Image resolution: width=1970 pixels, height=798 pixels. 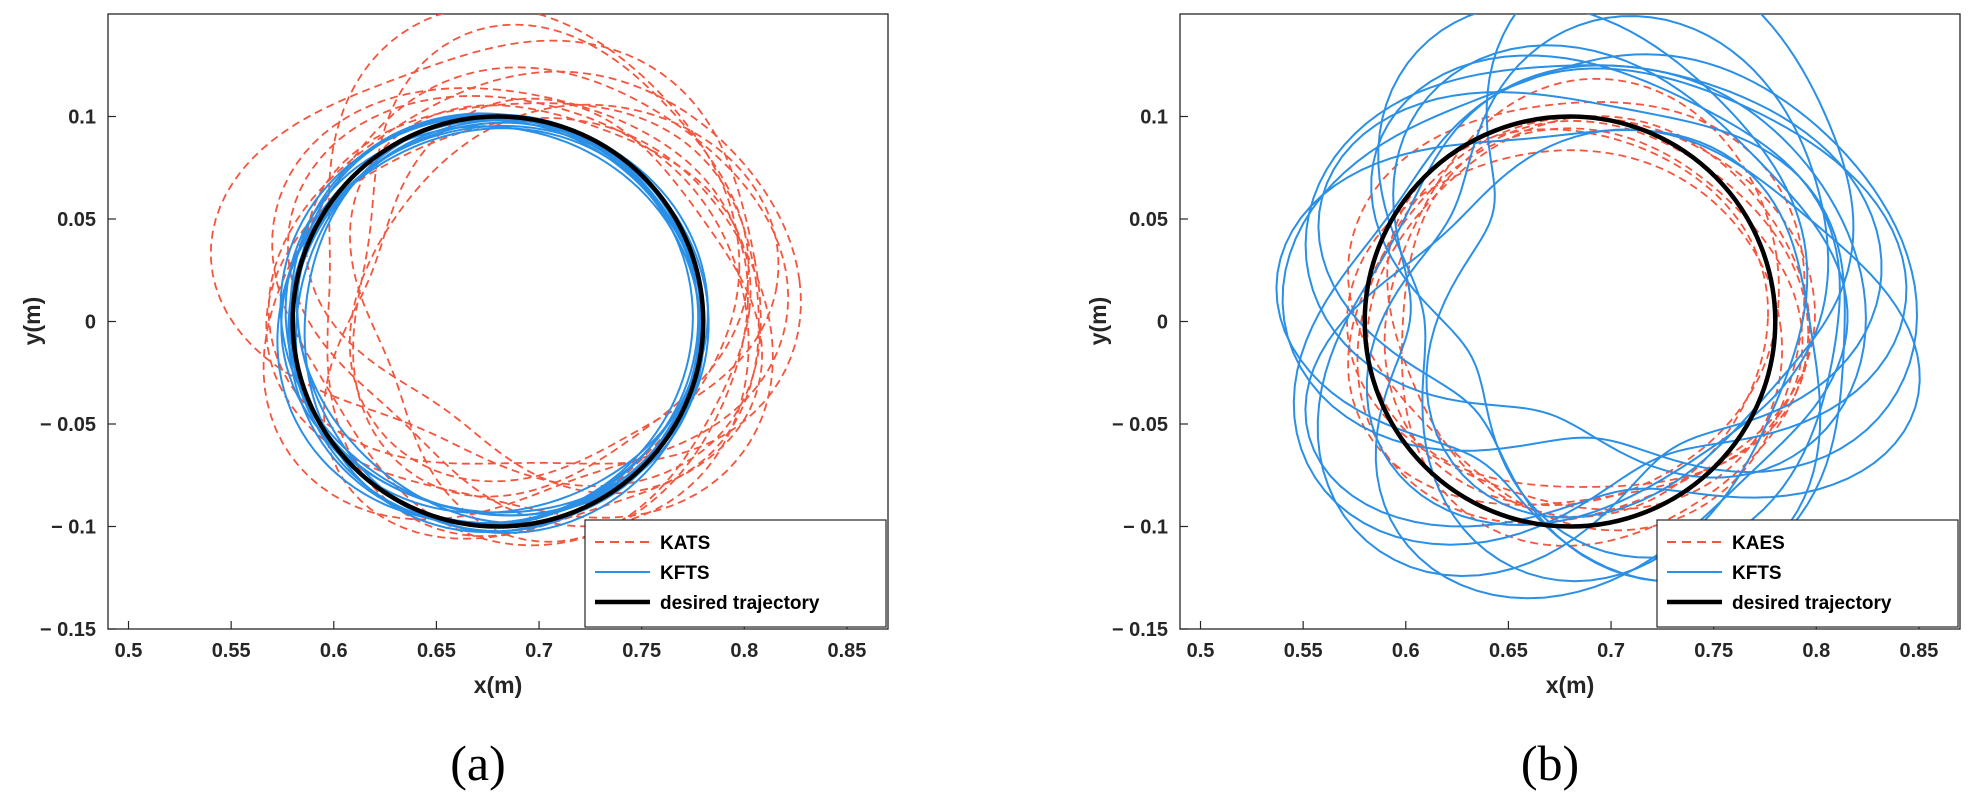 I want to click on x-tick-label-b: 0.55, so click(x=1303, y=651).